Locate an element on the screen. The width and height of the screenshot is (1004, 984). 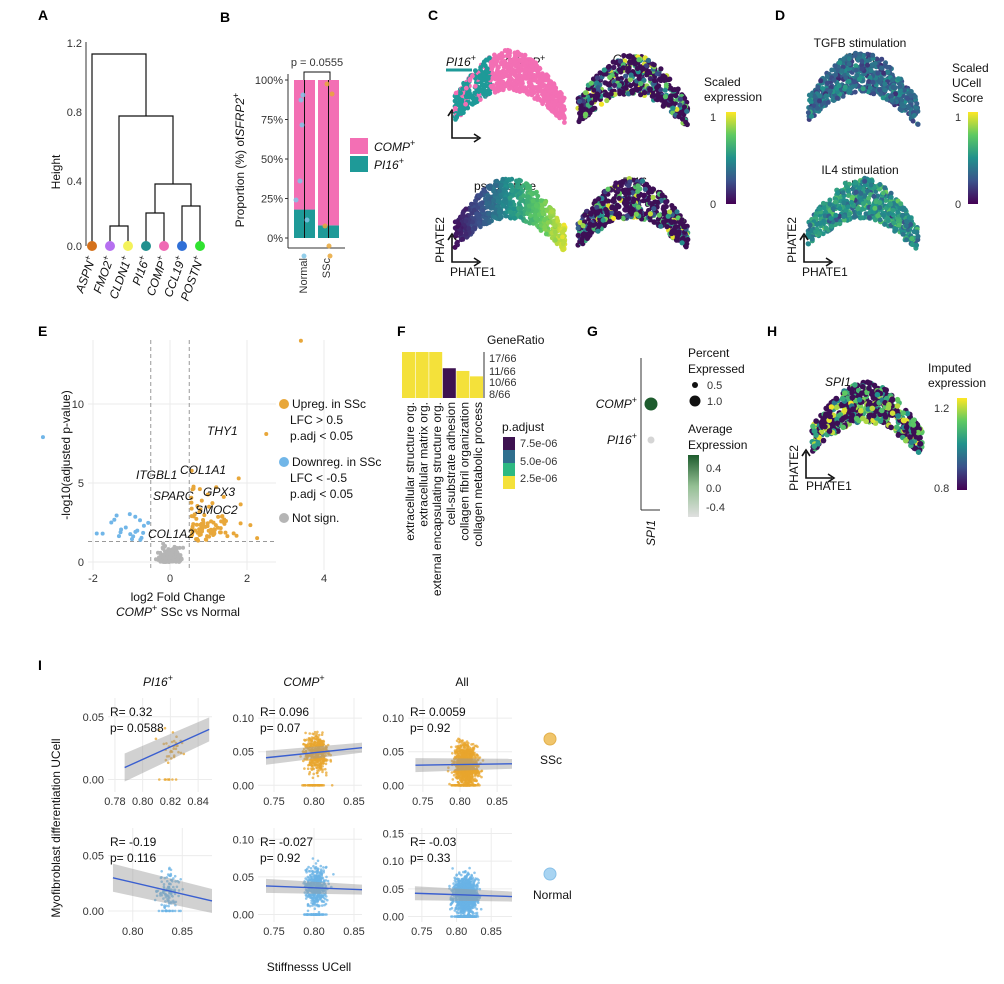
dotplot-gene-label: SPI1 is located at coordinates (651, 533).